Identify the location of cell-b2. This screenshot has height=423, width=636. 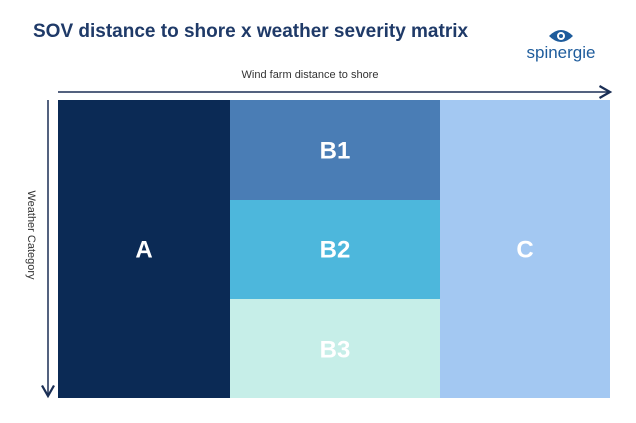
(335, 249).